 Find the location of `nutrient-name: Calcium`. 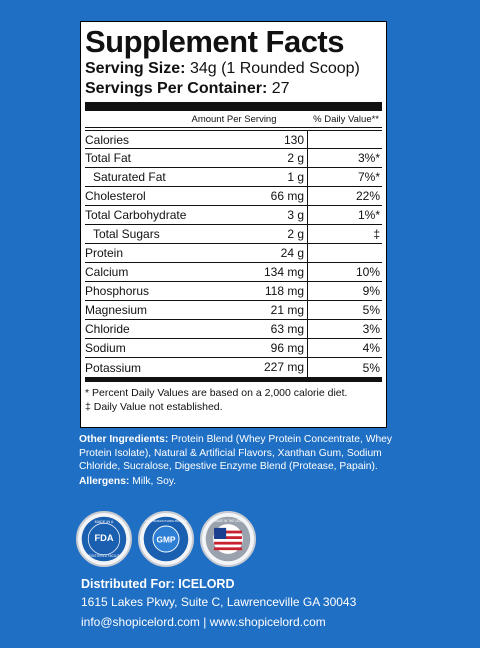

nutrient-name: Calcium is located at coordinates (107, 272).